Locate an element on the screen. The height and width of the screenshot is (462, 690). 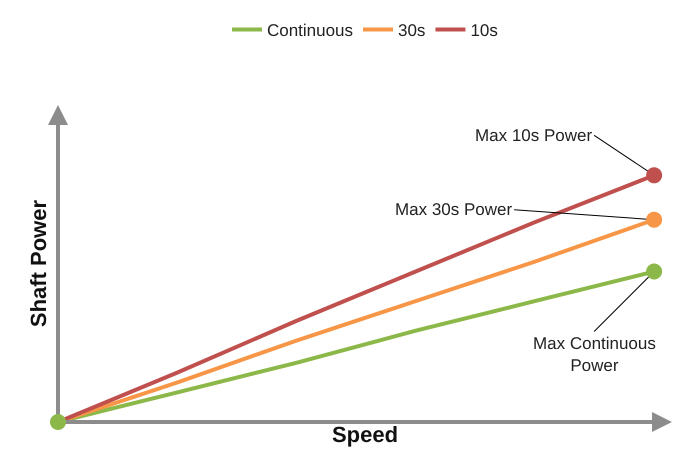
y-axis-title: Shaft Power is located at coordinates (38, 264).